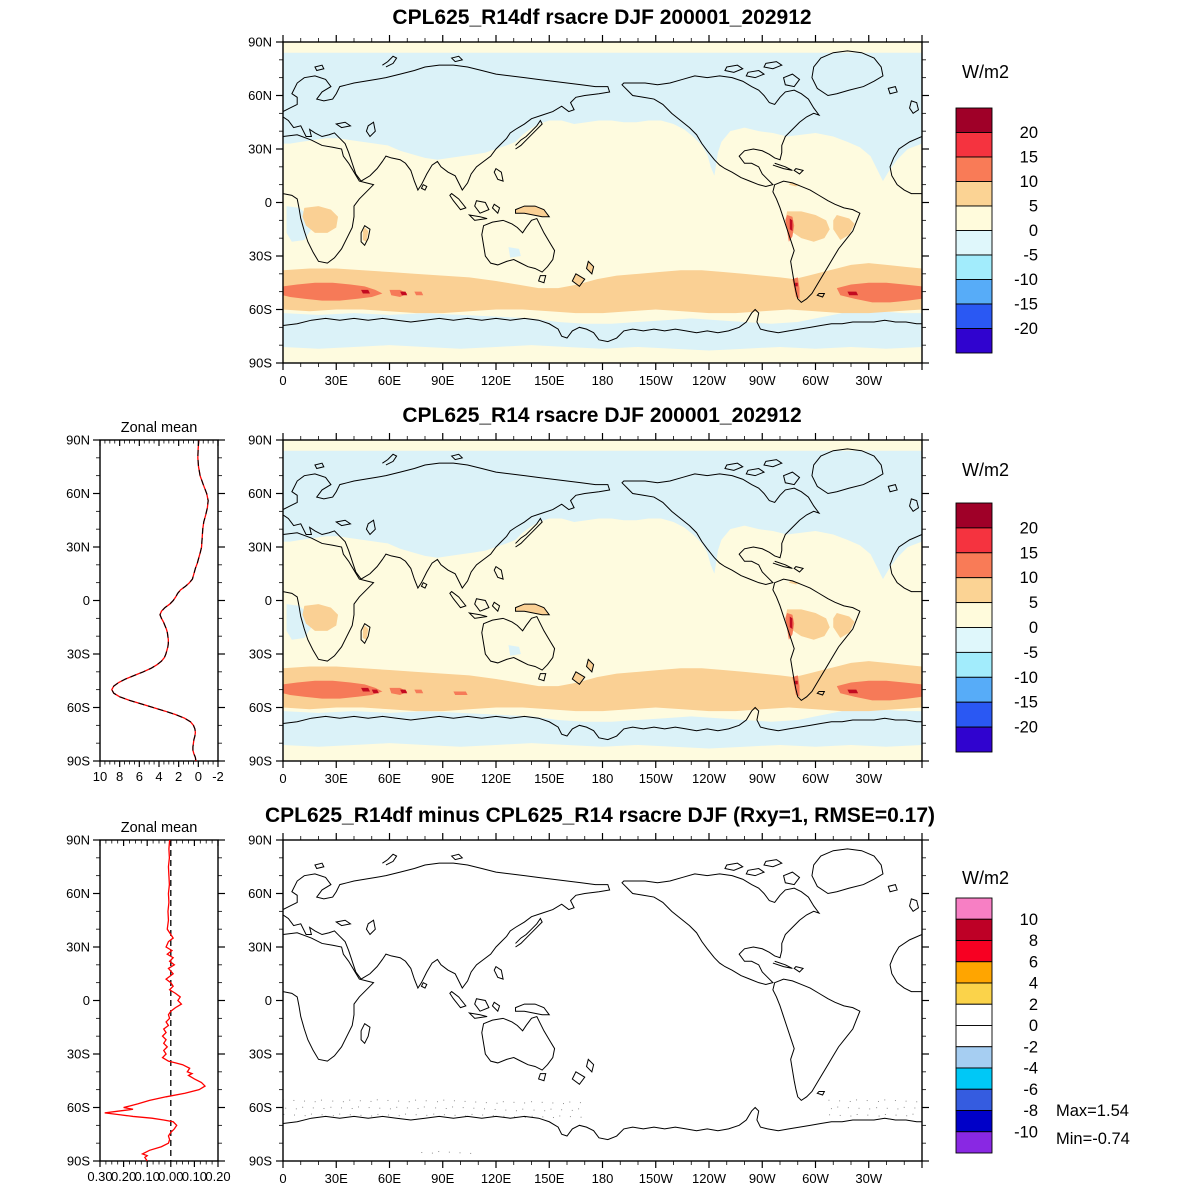 The height and width of the screenshot is (1200, 1200). I want to click on colorbar-tick-label: -4, so click(1030, 1069).